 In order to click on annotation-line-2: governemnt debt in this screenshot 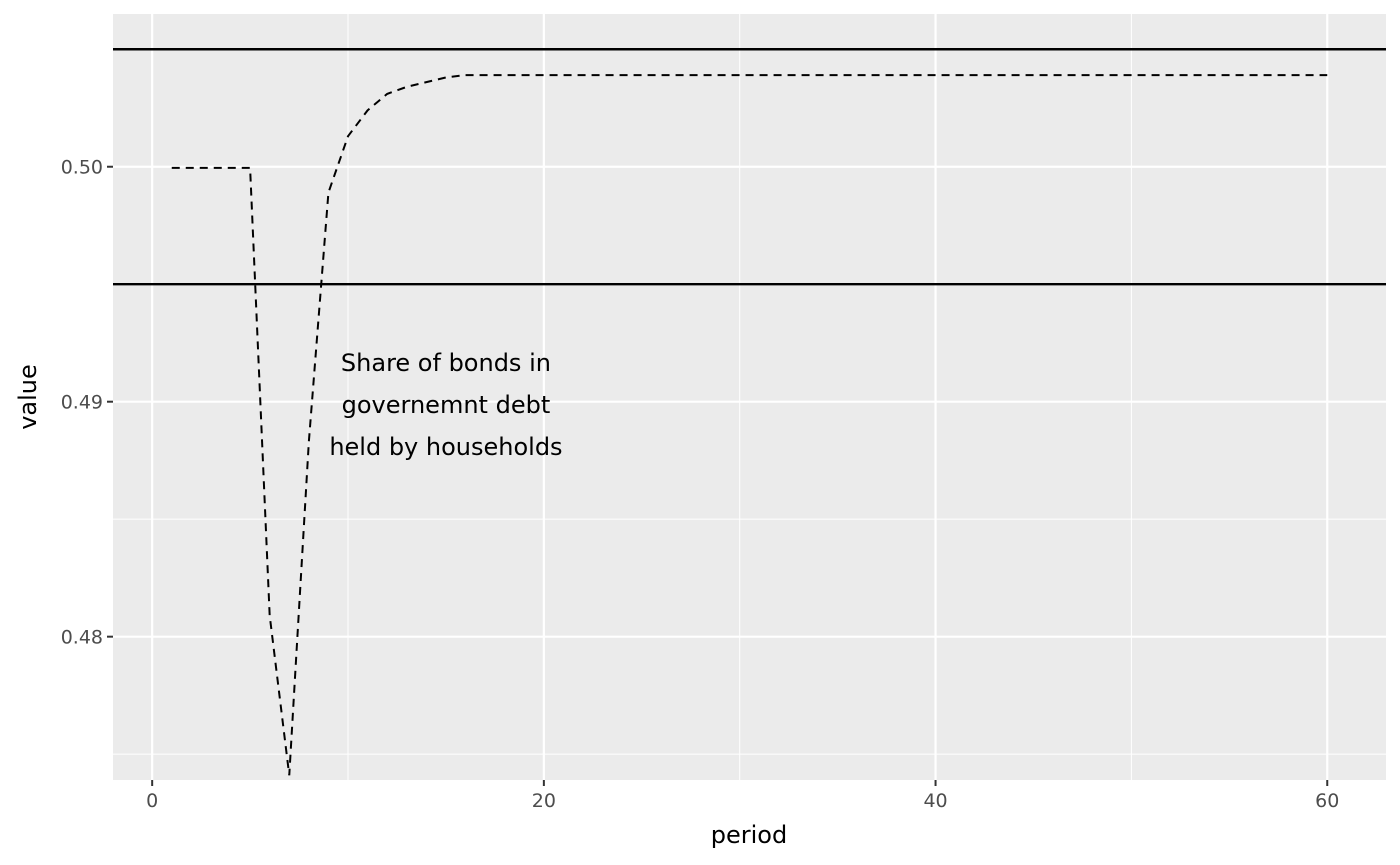, I will do `click(446, 405)`.